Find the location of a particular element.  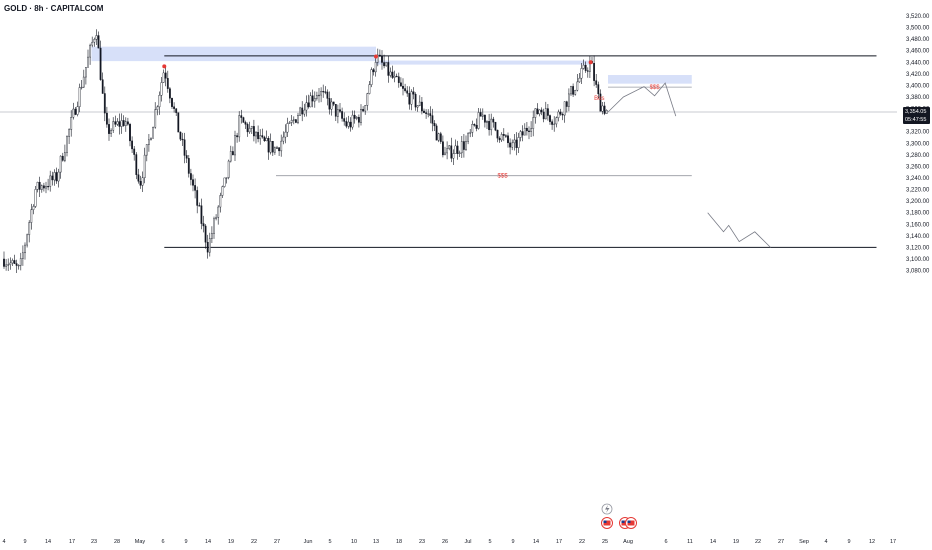

swing-markers is located at coordinates (377, 61).